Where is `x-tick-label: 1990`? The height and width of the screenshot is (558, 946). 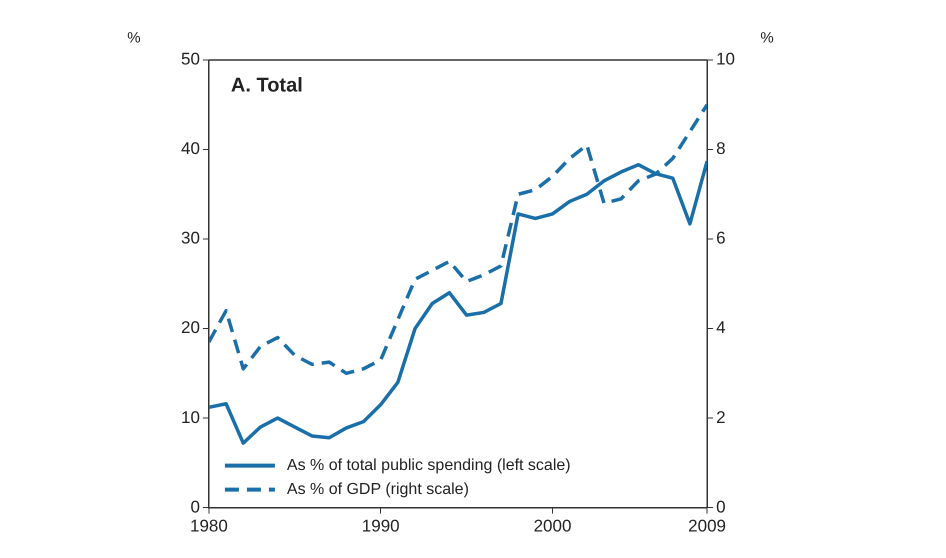
x-tick-label: 1990 is located at coordinates (381, 526).